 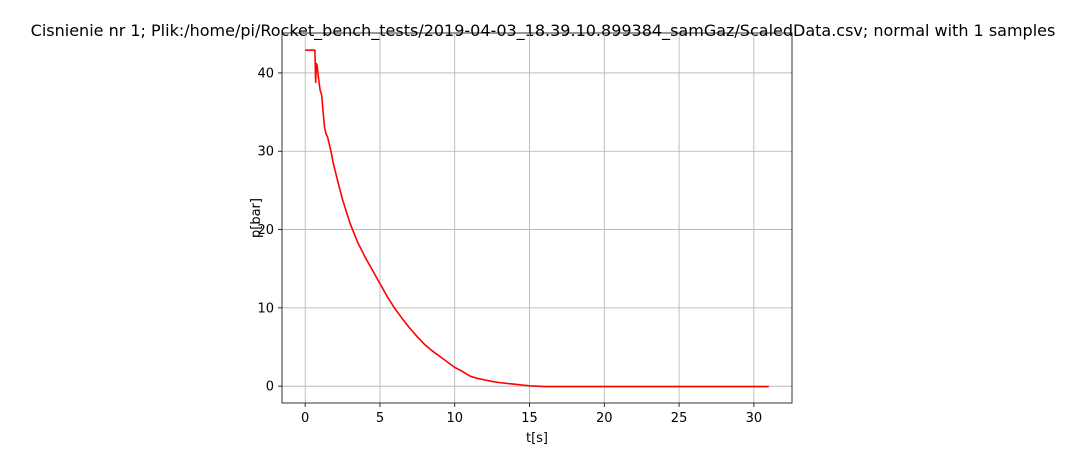 What do you see at coordinates (256, 218) in the screenshot?
I see `y-axis-label: p[bar]` at bounding box center [256, 218].